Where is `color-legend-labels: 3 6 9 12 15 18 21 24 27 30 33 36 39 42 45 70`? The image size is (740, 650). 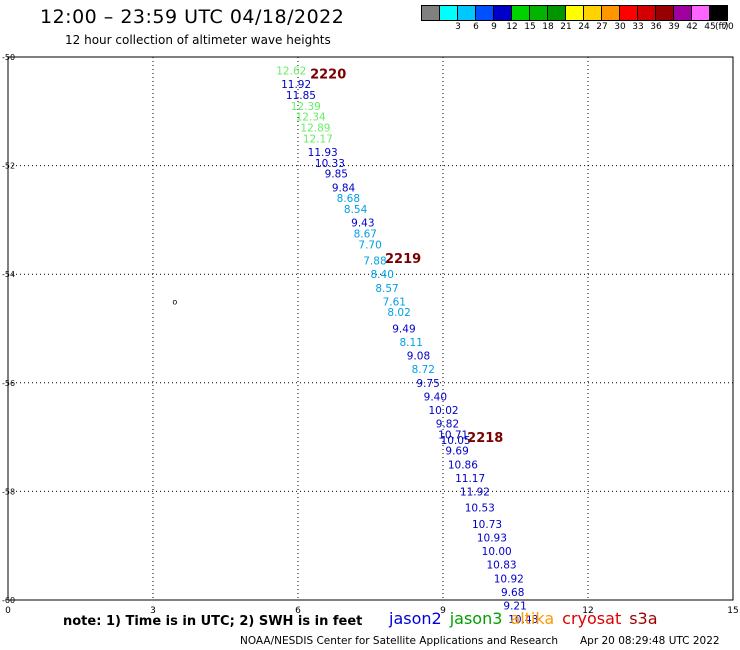 color-legend-labels: 3 6 9 12 15 18 21 24 27 30 33 36 39 42 45 70 is located at coordinates (581, 29).